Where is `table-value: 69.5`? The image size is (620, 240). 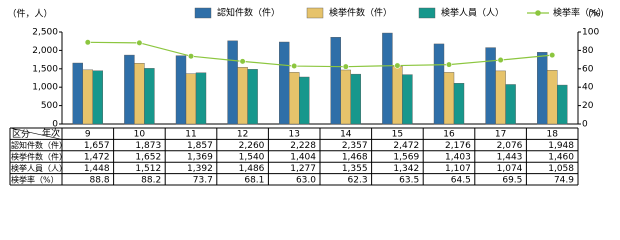
table-value: 69.5 is located at coordinates (512, 180).